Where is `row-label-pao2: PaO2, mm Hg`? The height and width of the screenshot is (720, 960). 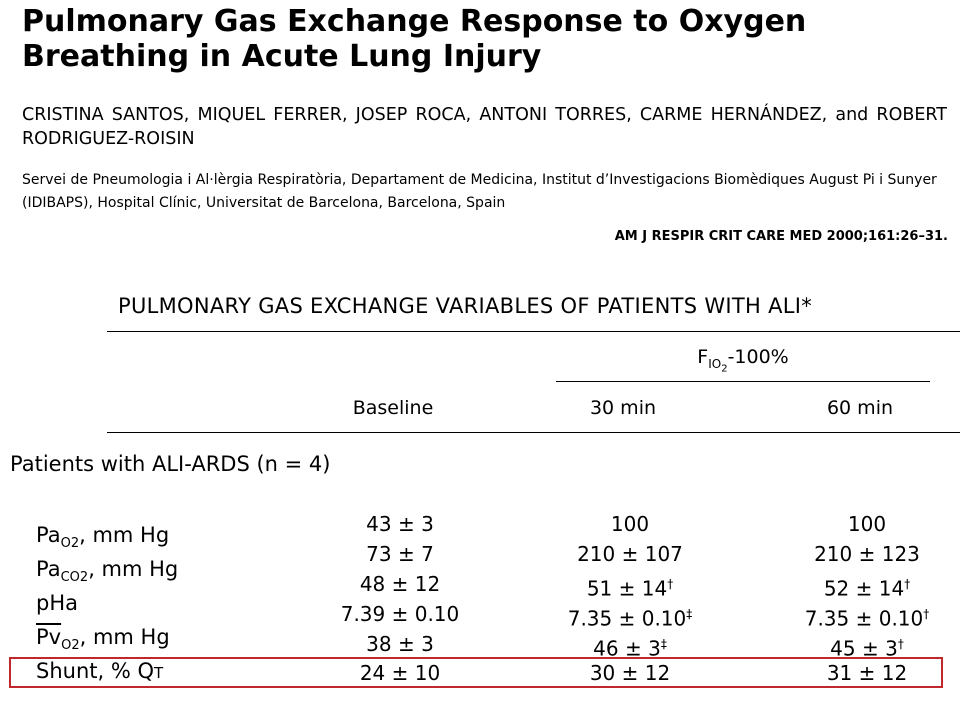
row-label-pao2: PaO2, mm Hg is located at coordinates (103, 537).